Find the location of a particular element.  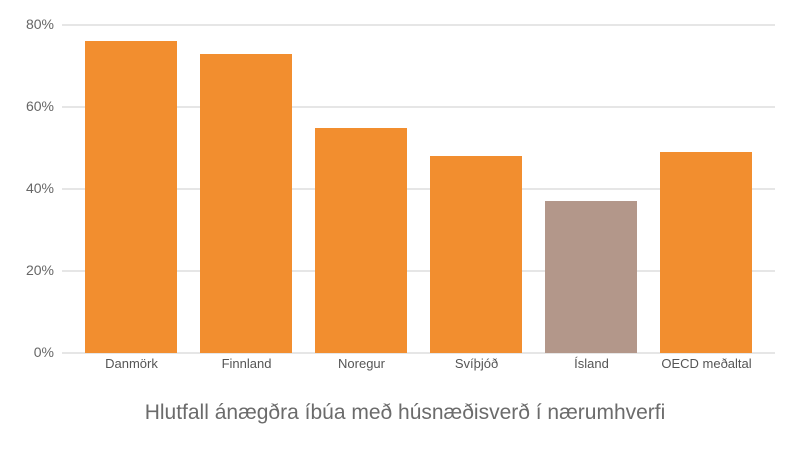

x-tick-label: Noregur is located at coordinates (361, 363).